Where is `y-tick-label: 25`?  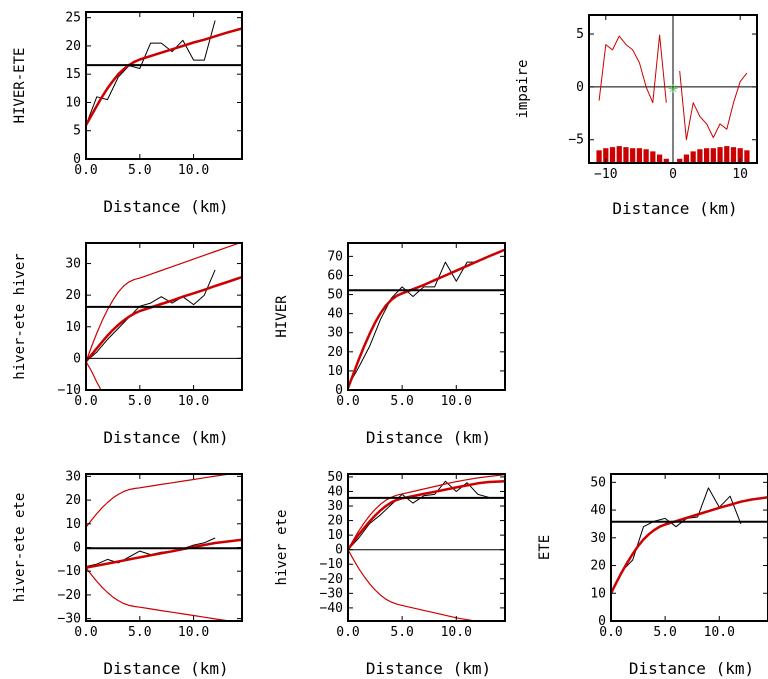 y-tick-label: 25 is located at coordinates (73, 18).